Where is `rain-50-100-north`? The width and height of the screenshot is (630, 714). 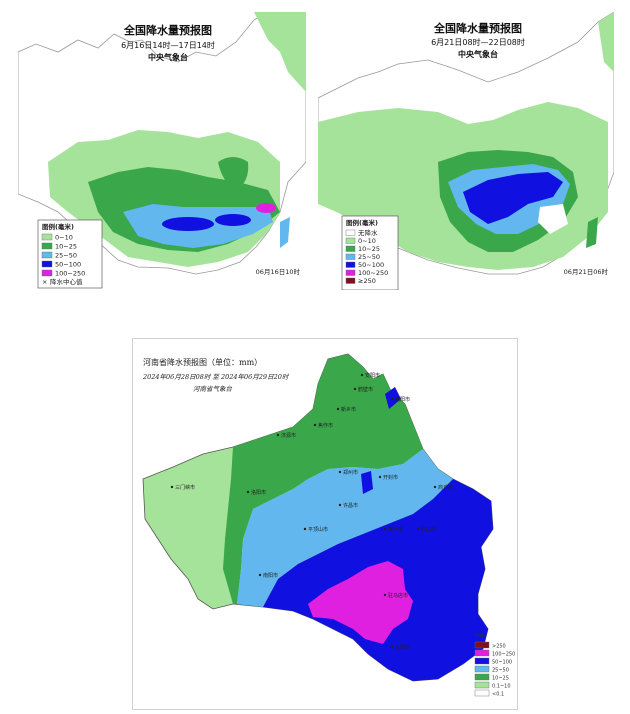 rain-50-100-north is located at coordinates (393, 398).